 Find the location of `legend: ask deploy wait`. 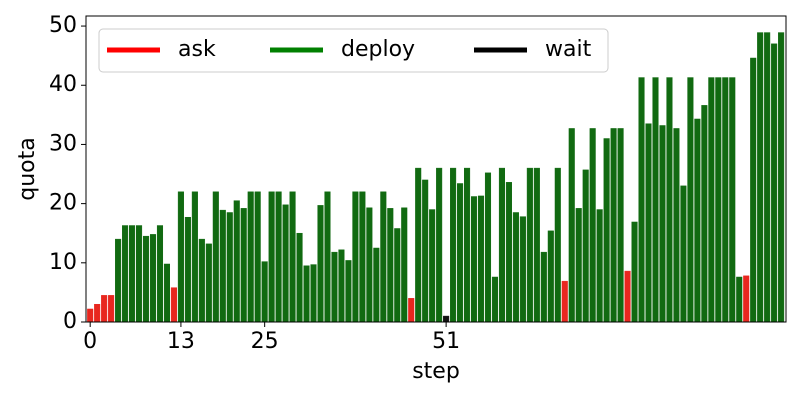

legend: ask deploy wait is located at coordinates (353, 50).